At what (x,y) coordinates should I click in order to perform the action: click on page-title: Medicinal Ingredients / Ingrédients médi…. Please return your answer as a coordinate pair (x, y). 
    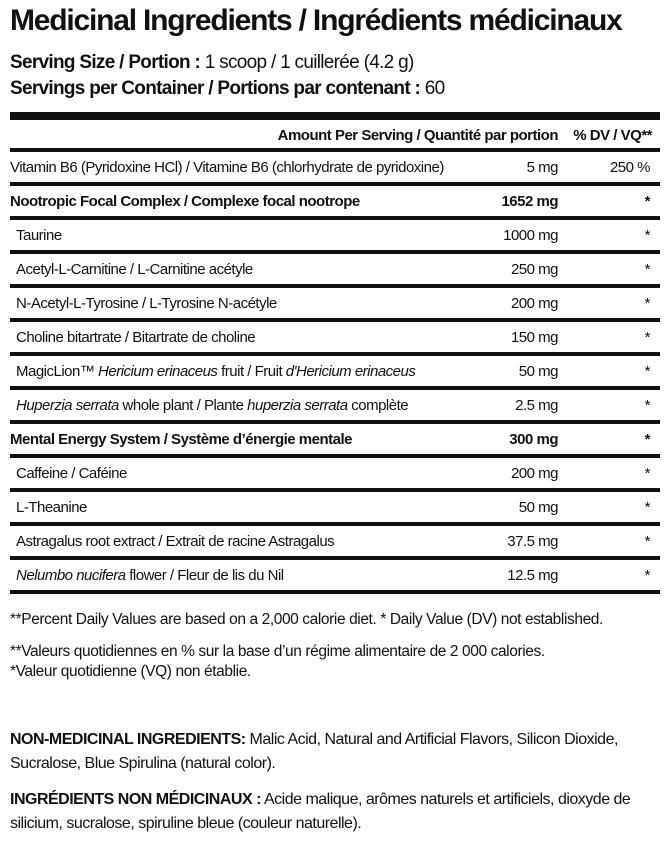
    Looking at the image, I should click on (316, 20).